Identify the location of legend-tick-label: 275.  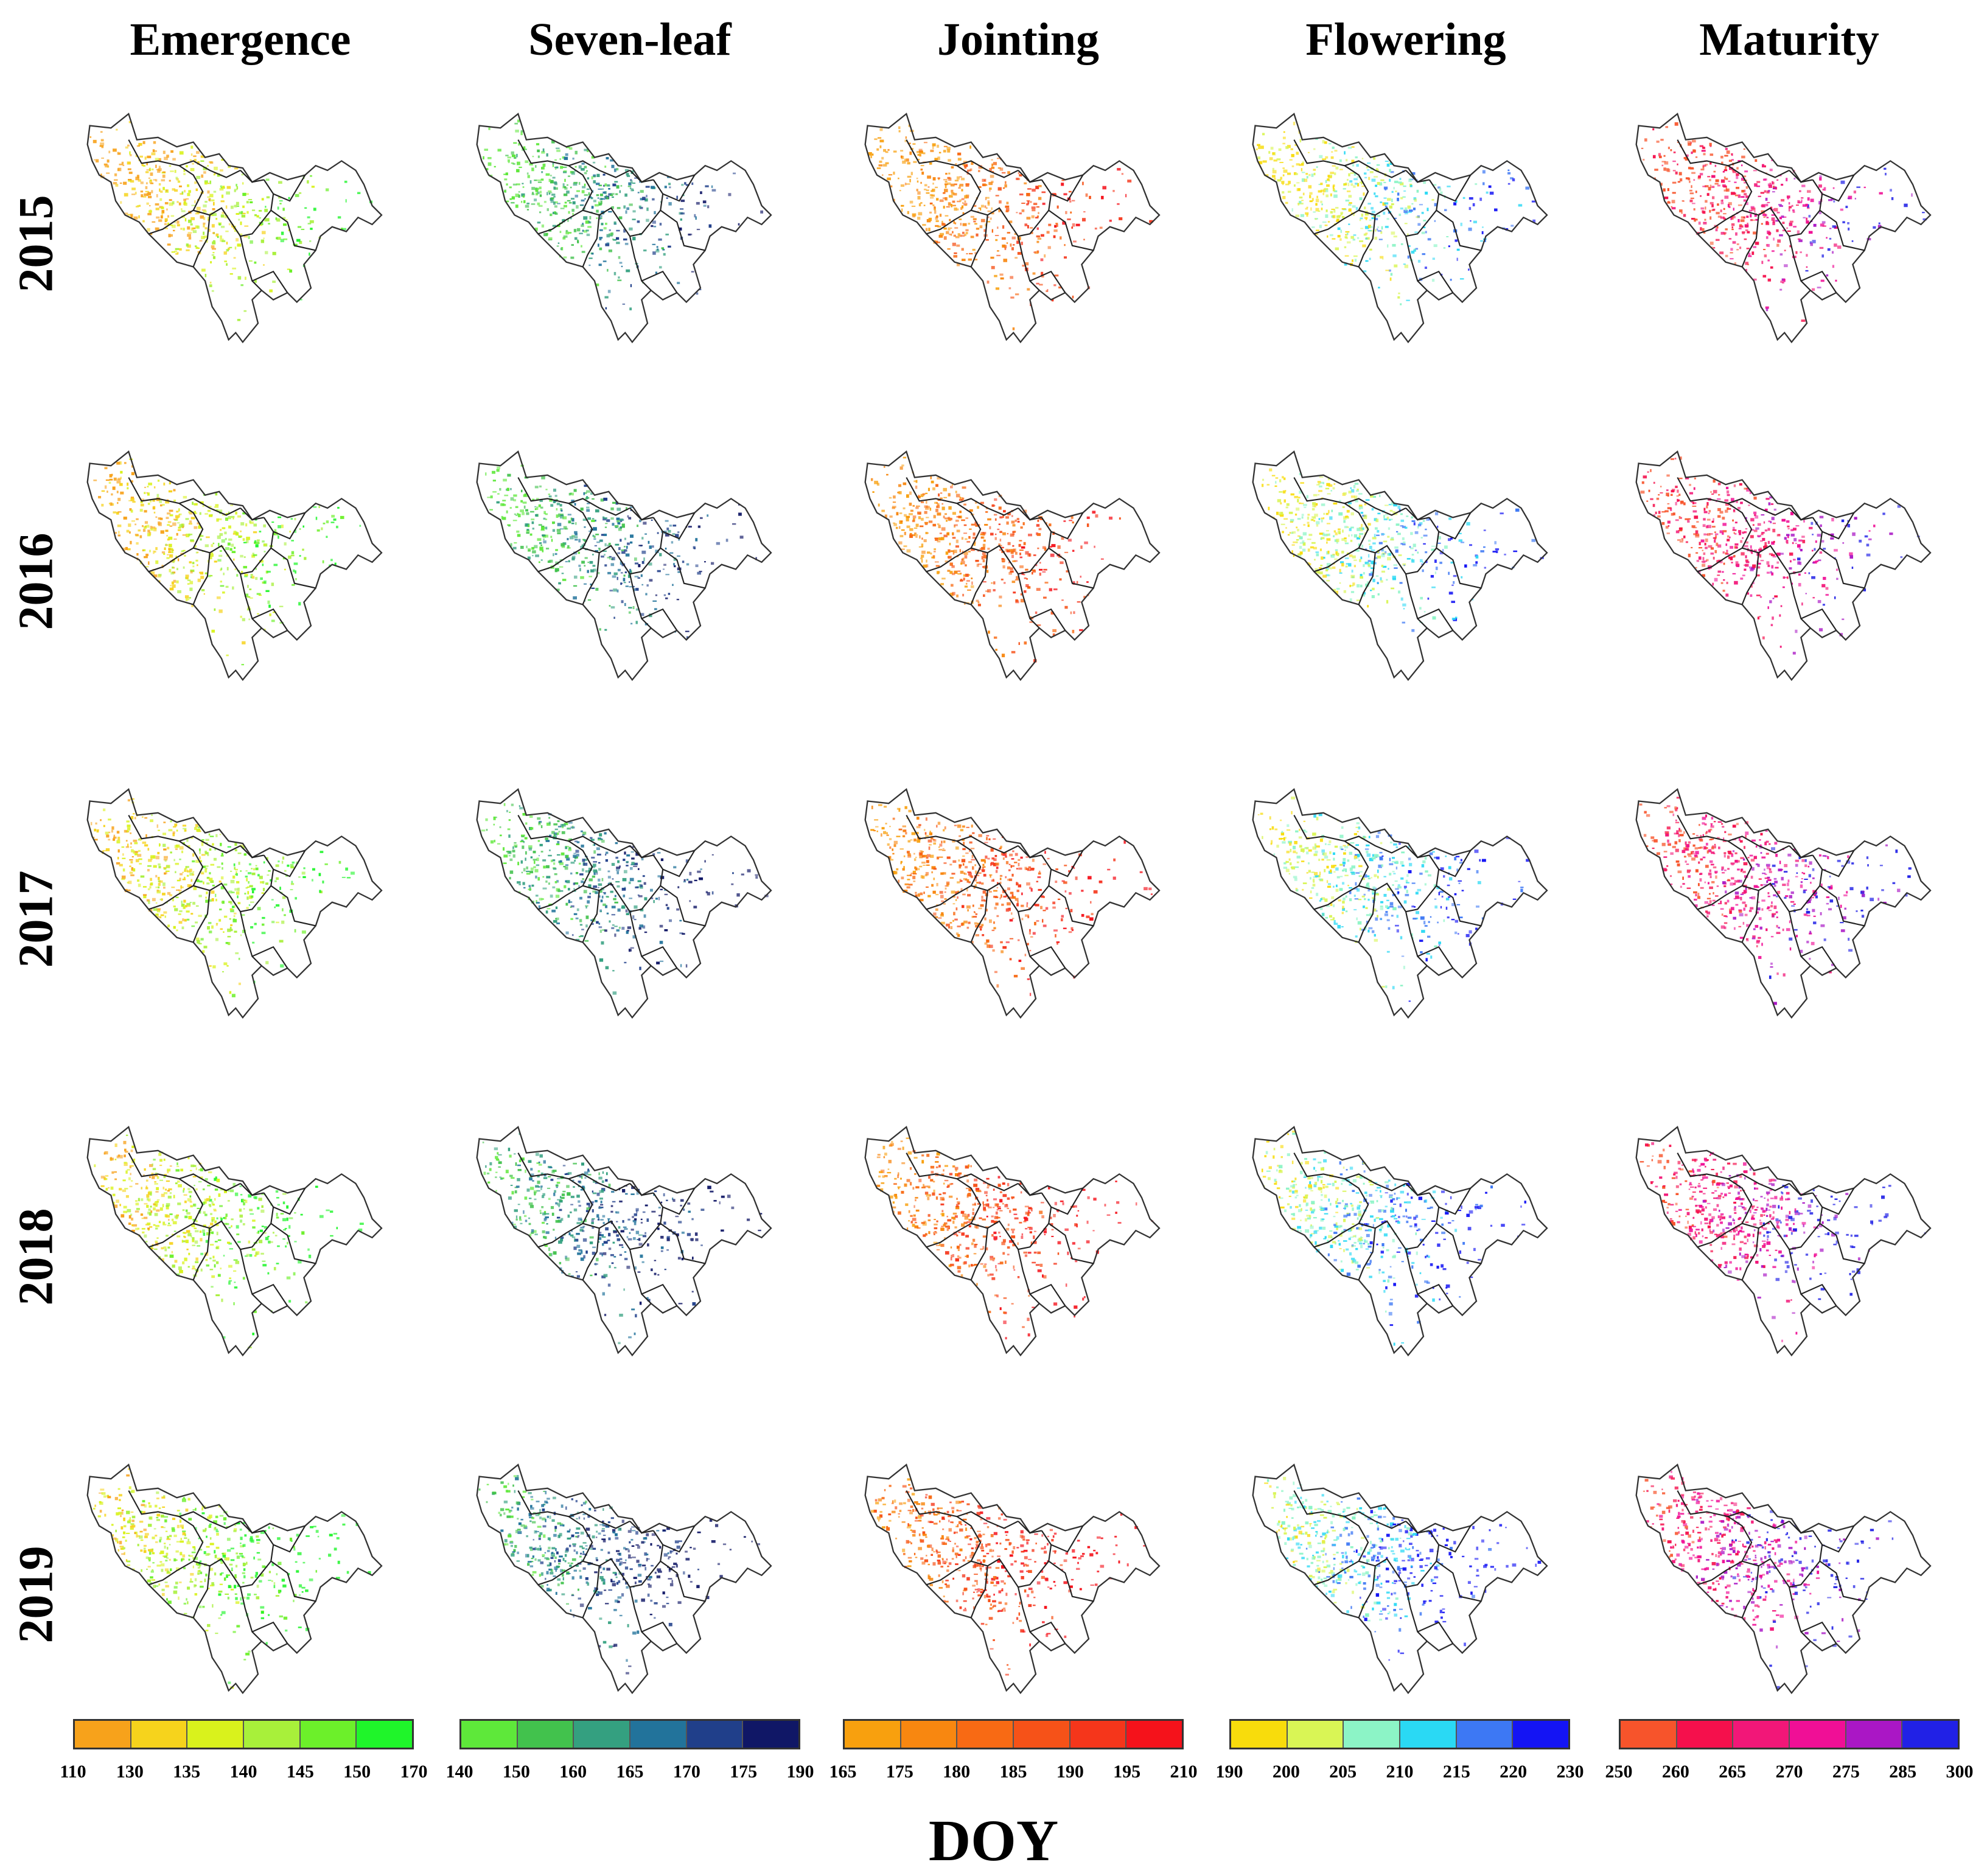
(1846, 1772).